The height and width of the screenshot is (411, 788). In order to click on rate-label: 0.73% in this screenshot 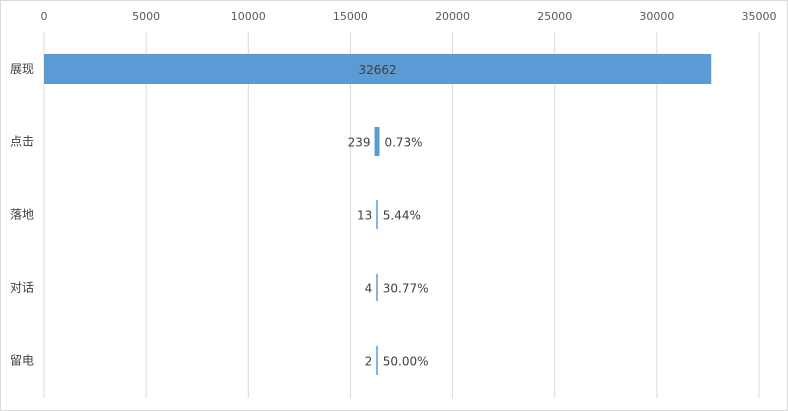, I will do `click(403, 143)`.